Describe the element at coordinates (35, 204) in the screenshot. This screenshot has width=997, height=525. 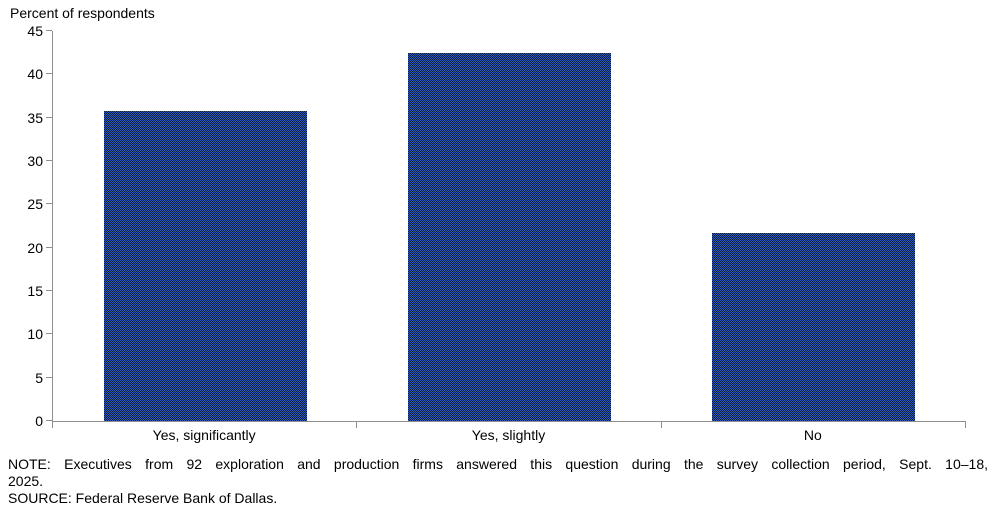
I see `y-tick-label: 25` at that location.